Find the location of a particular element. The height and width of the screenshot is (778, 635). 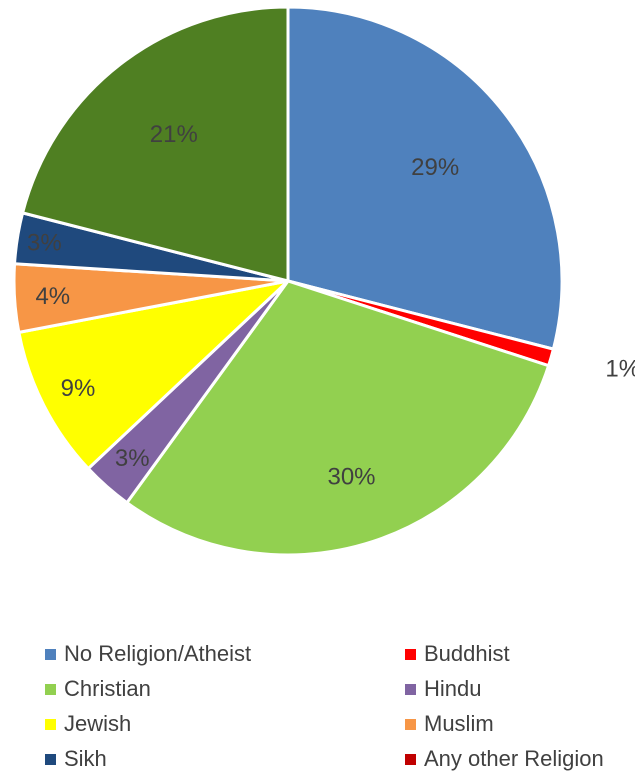

data-label-no-religion-atheist: 29% is located at coordinates (435, 167).